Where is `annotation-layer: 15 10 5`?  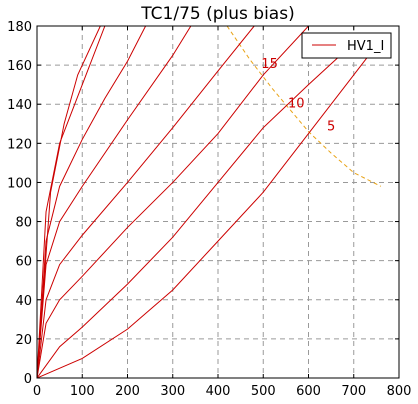
annotation-layer: 15 10 5 is located at coordinates (298, 96).